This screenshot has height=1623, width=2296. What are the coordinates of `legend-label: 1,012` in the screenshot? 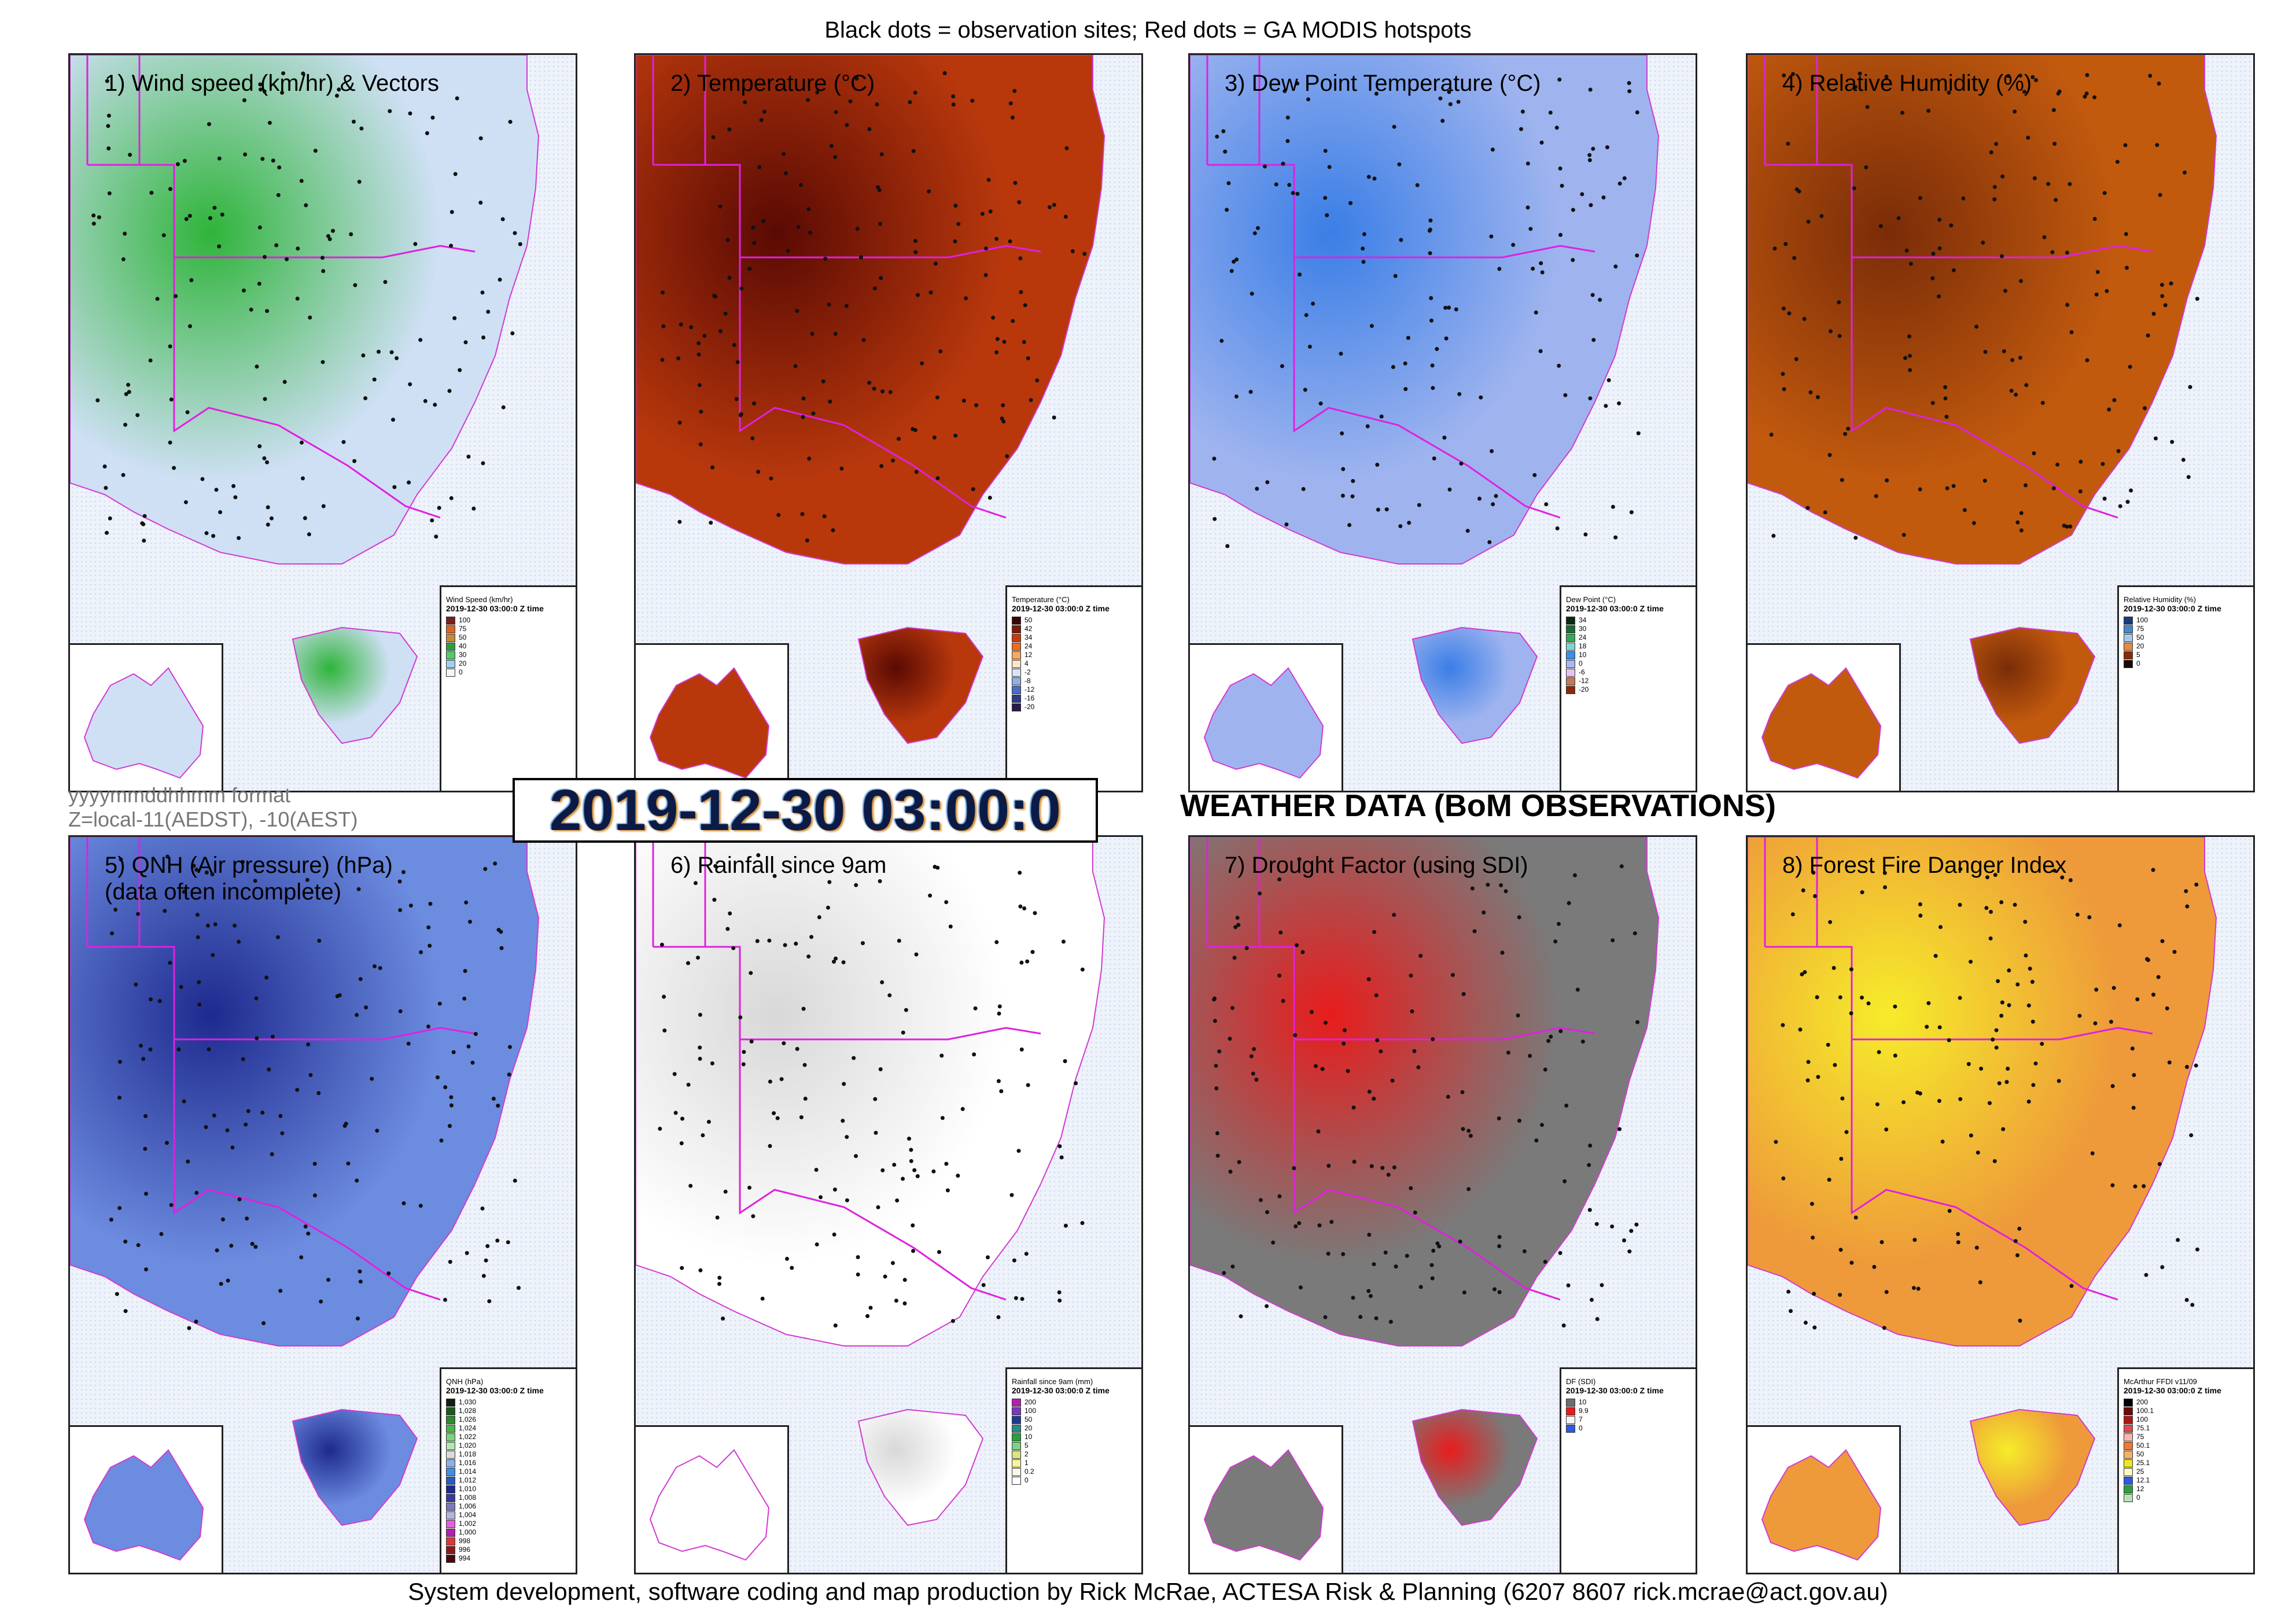 It's located at (468, 1480).